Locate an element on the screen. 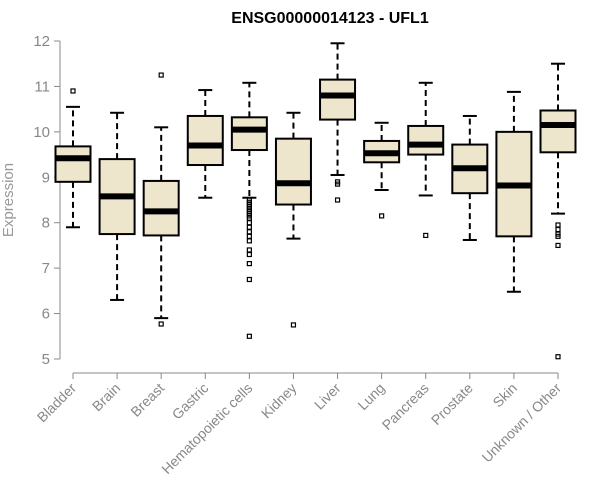  y-tick-label: 8 is located at coordinates (46, 223).